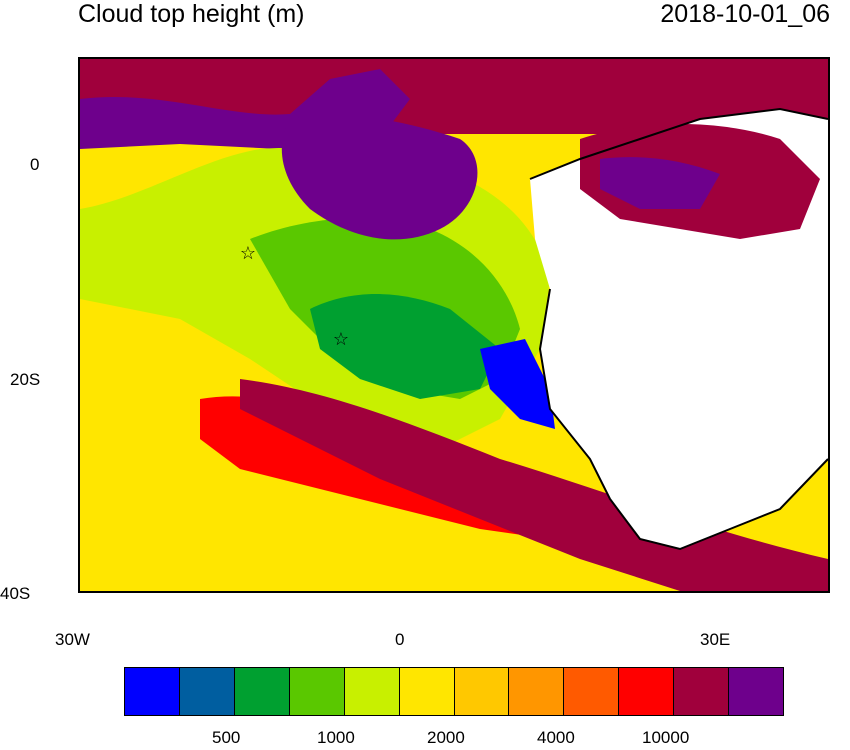  I want to click on colorbar-label: 2000, so click(446, 737).